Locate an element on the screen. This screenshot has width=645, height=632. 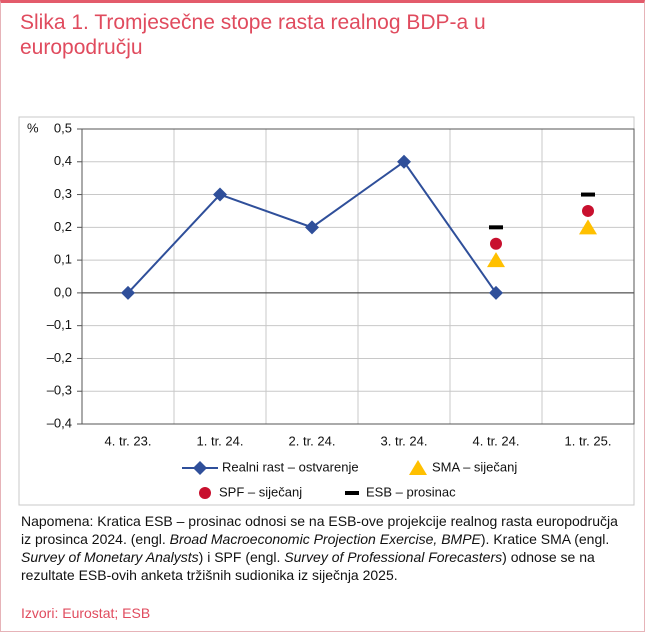
x-tick-label: 3. tr. 24. is located at coordinates (404, 440).